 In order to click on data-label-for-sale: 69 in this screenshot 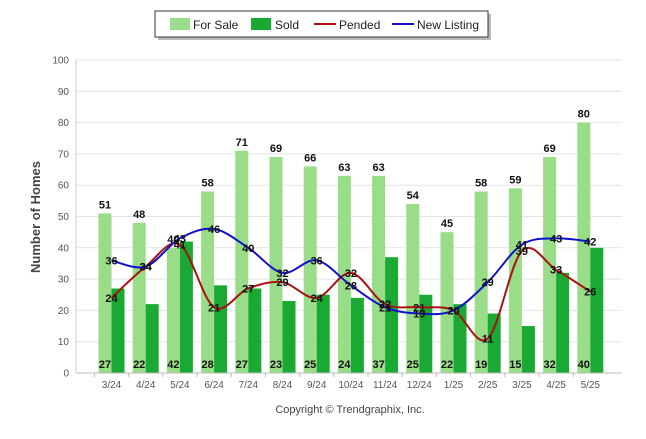, I will do `click(276, 149)`.